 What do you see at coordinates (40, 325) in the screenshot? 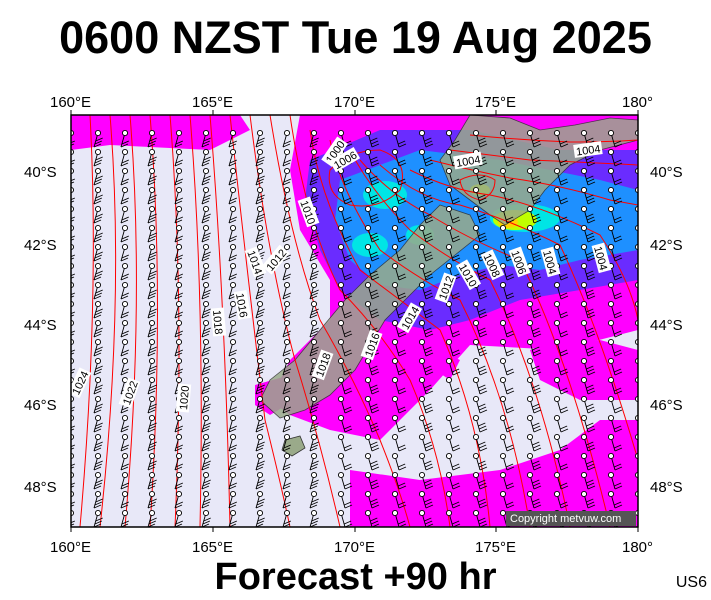
I see `lat-label: 44°S` at bounding box center [40, 325].